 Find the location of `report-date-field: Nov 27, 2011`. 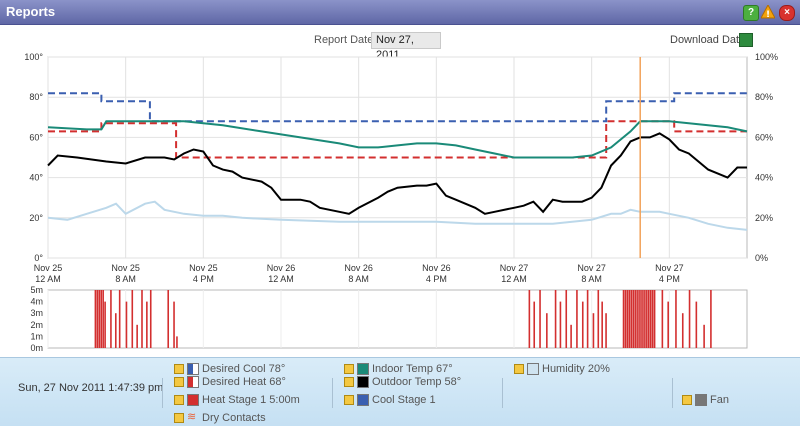

report-date-field: Nov 27, 2011 is located at coordinates (406, 46).